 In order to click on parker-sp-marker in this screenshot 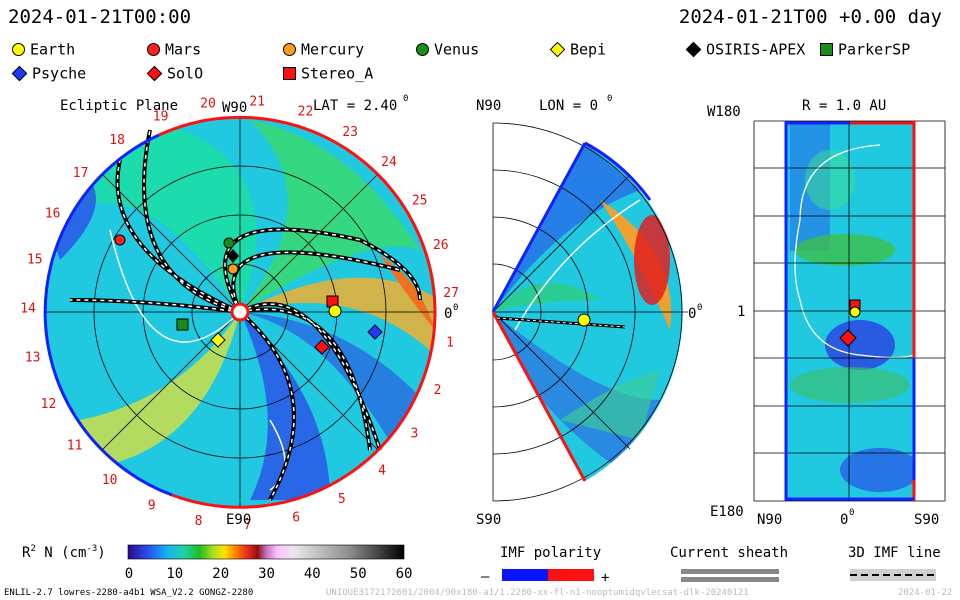, I will do `click(182, 324)`.